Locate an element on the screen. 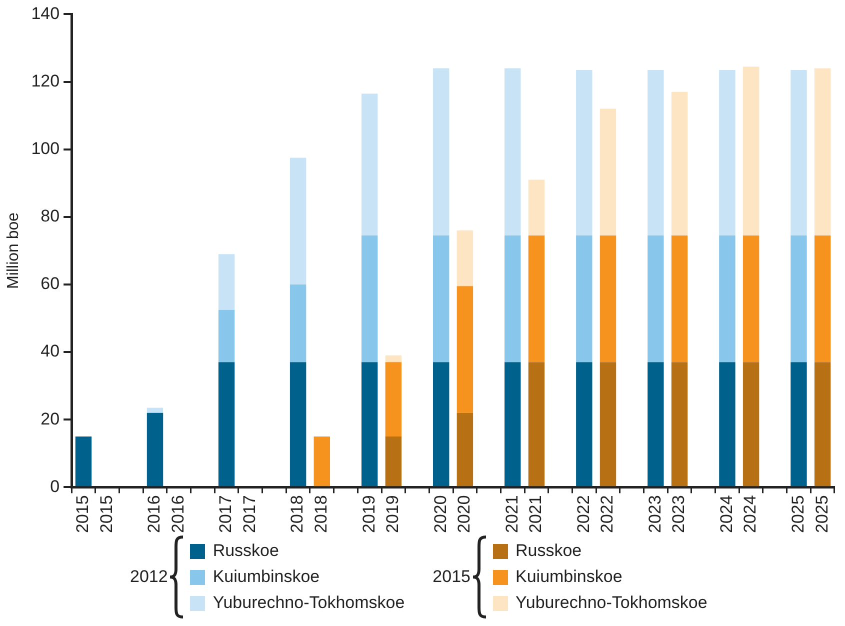 This screenshot has width=845, height=626. y-tick-label: 0 is located at coordinates (55, 486).